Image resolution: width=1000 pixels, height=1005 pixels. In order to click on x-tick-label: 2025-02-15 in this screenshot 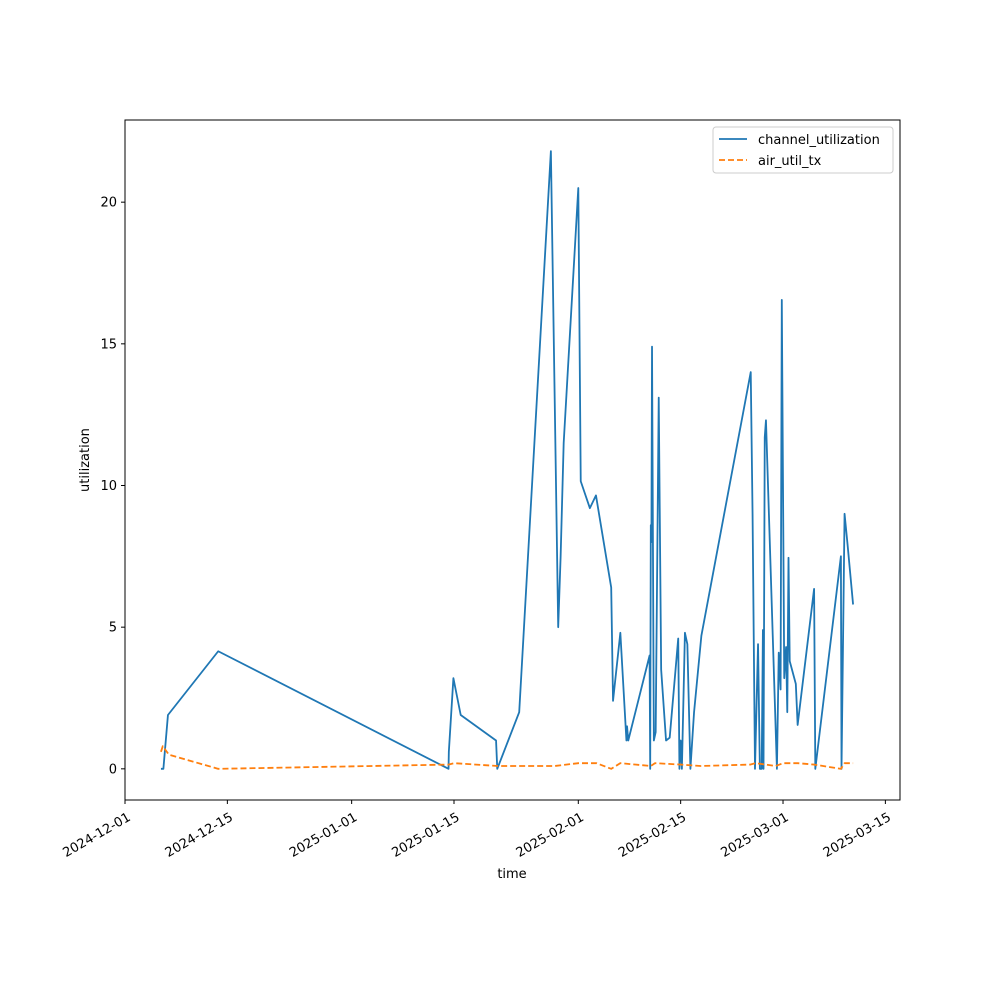, I will do `click(652, 835)`.